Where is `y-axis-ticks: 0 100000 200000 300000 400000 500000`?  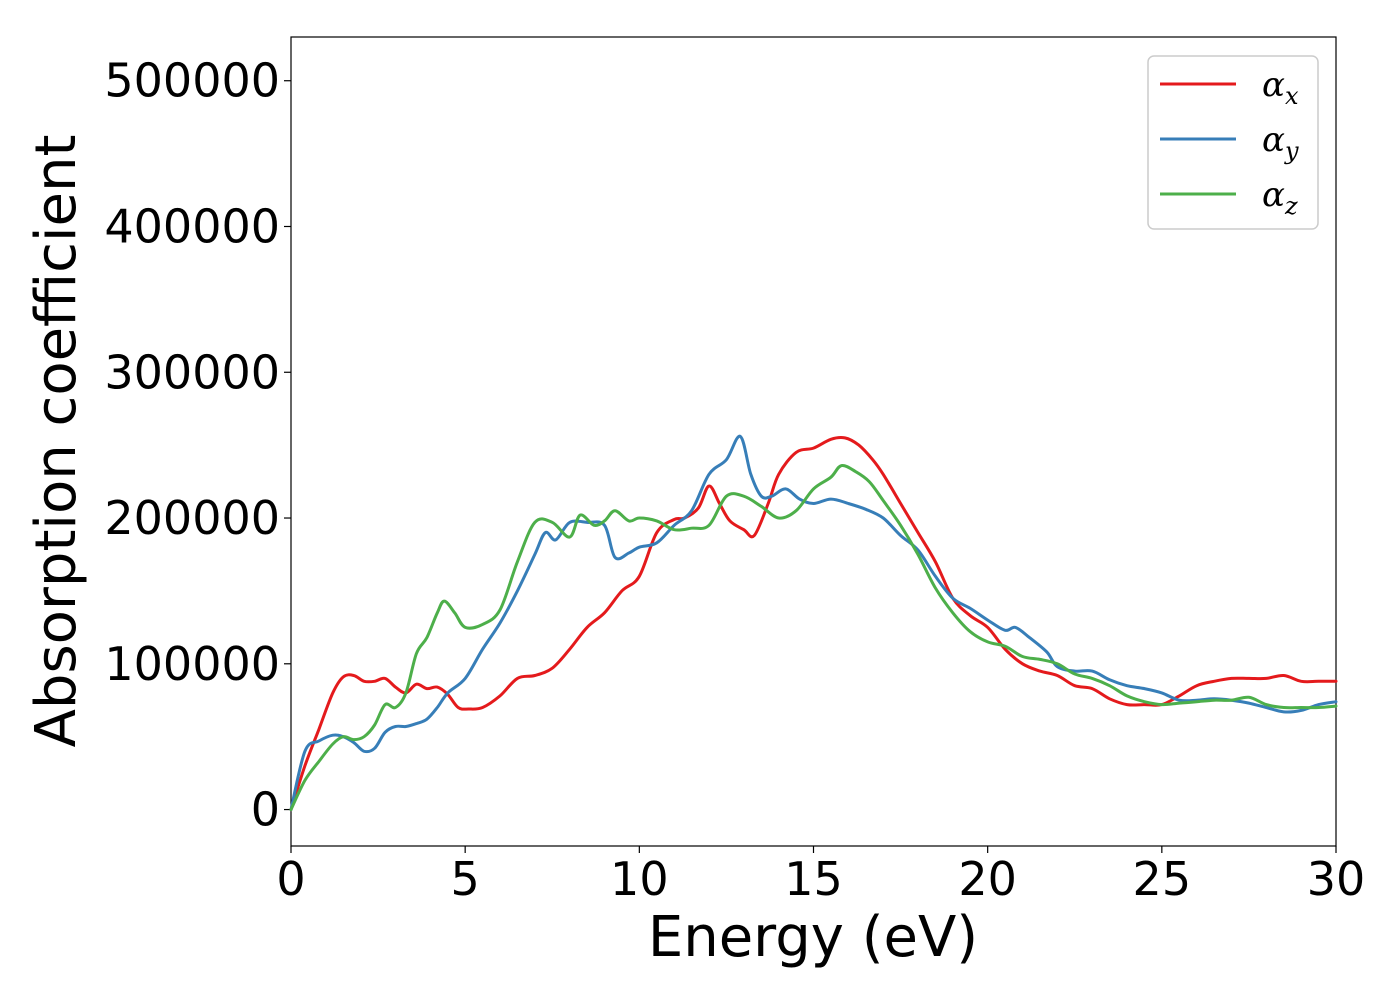 y-axis-ticks: 0 100000 200000 300000 400000 500000 is located at coordinates (197, 445).